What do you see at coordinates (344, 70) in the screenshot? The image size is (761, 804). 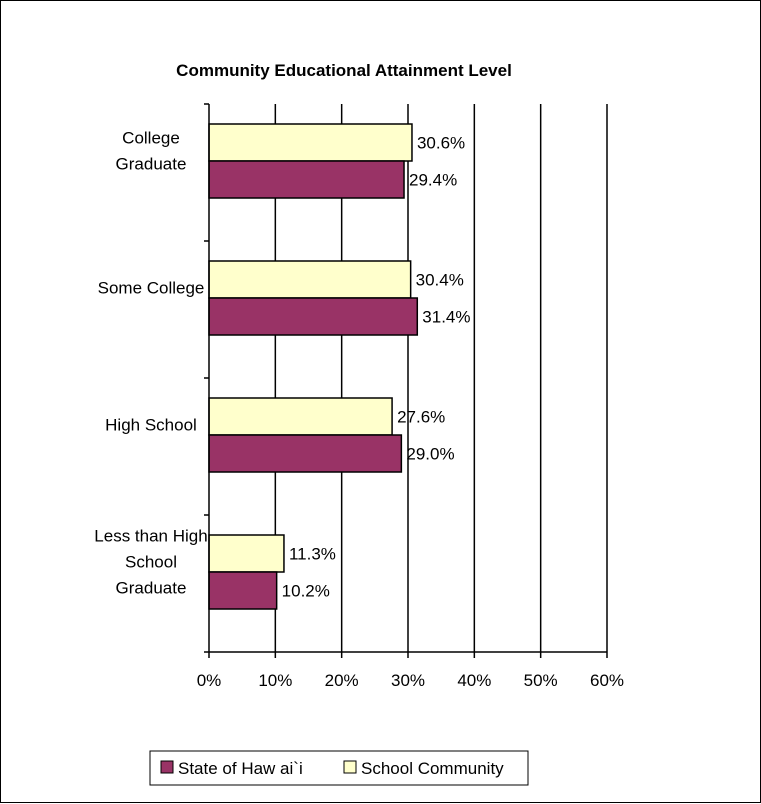 I see `chart-title: Community Educational Attainment Level` at bounding box center [344, 70].